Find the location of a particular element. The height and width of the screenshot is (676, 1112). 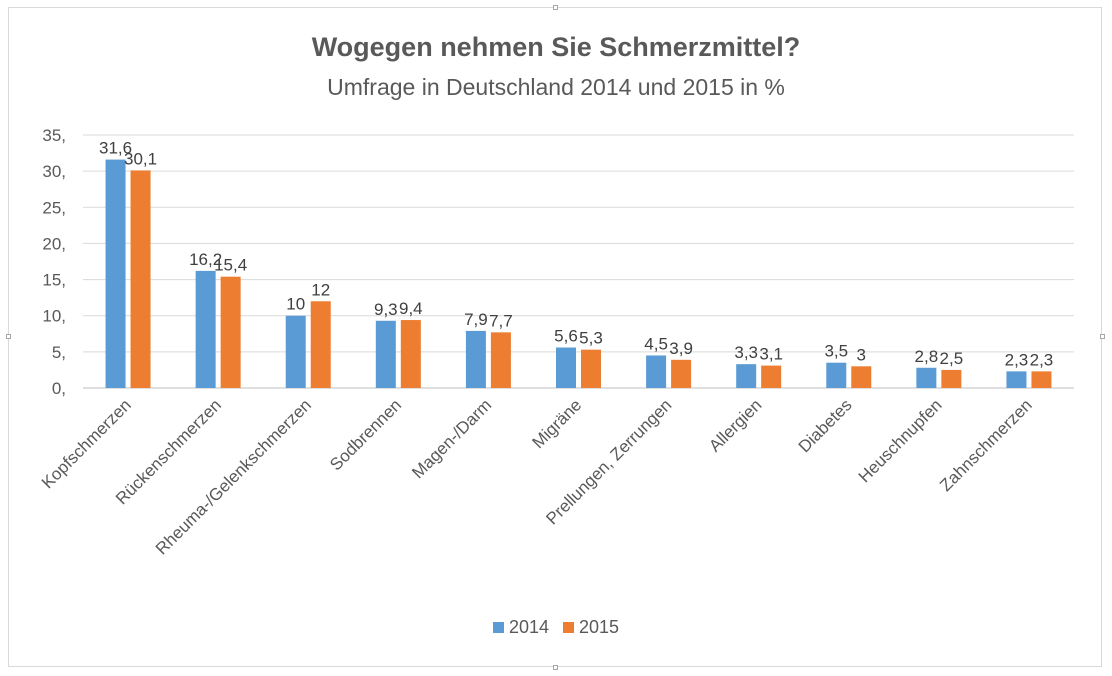

legend-swatch-2015 is located at coordinates (568, 627).